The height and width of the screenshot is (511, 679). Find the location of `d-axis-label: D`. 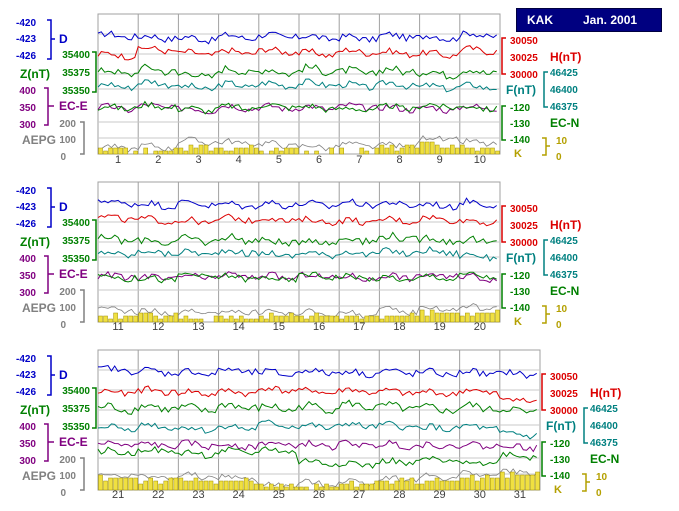

d-axis-label: D is located at coordinates (63, 375).